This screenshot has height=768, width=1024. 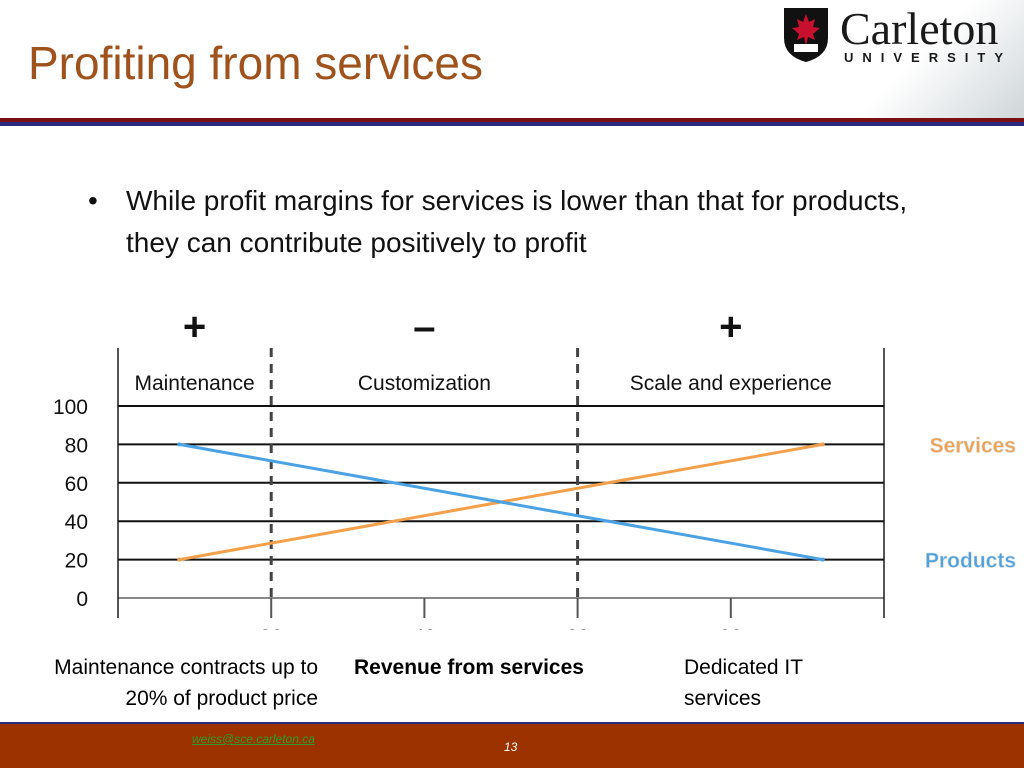 What do you see at coordinates (577, 628) in the screenshot?
I see `x-tick-label: 60` at bounding box center [577, 628].